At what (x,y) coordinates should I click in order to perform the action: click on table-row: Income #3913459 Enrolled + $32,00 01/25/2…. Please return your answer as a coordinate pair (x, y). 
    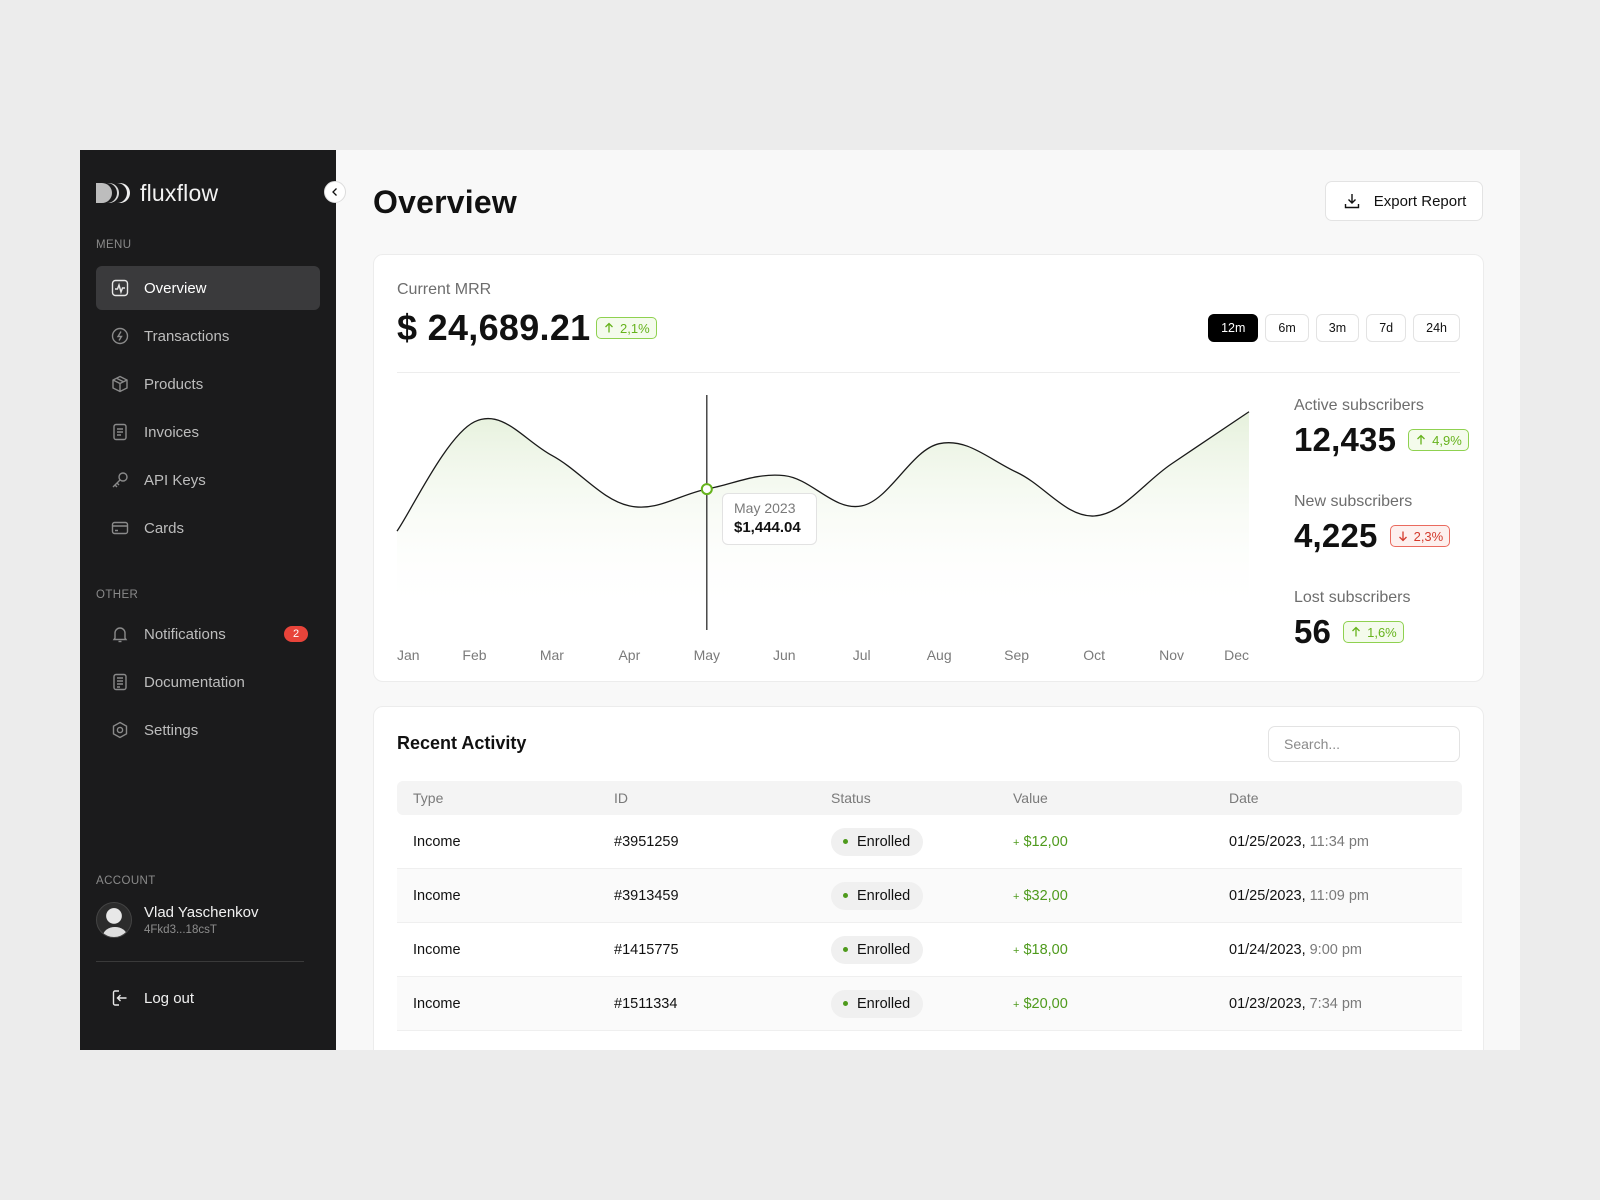
    Looking at the image, I should click on (929, 896).